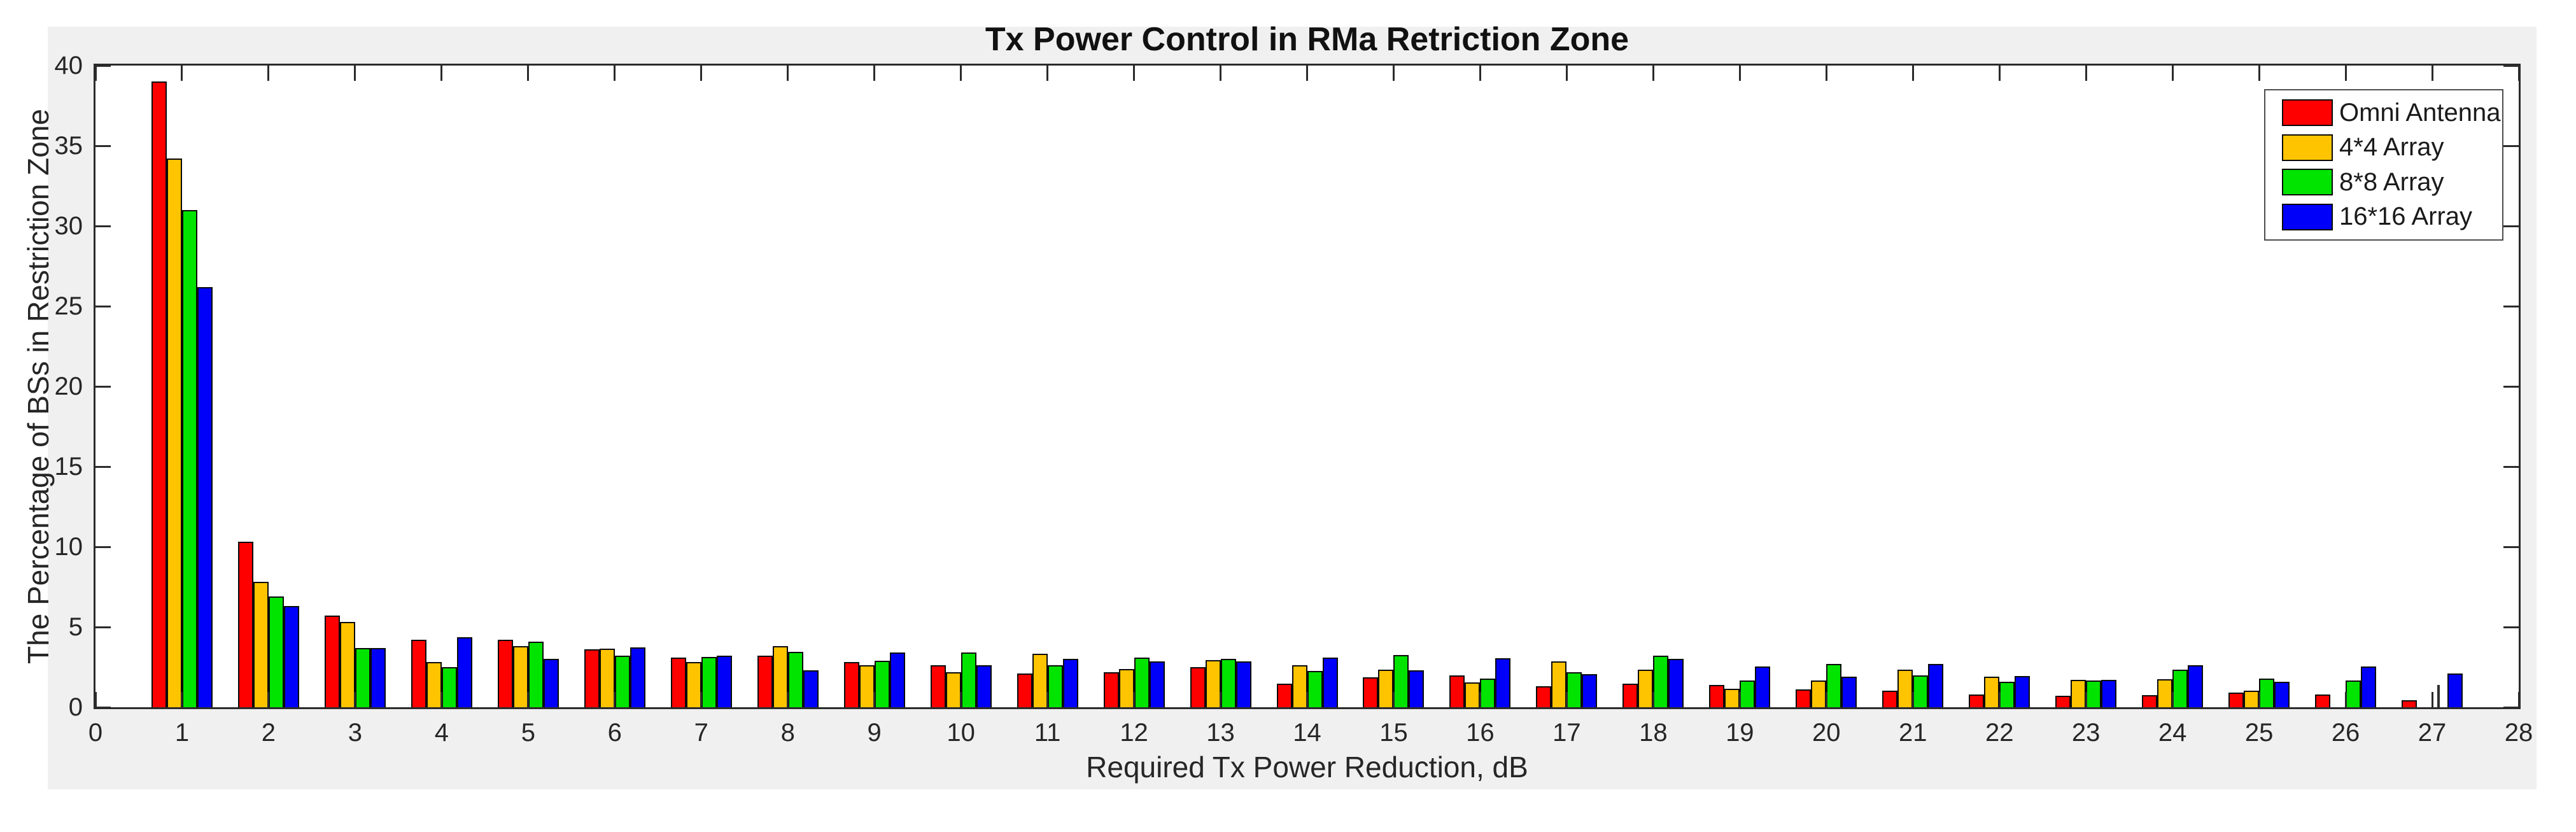 The width and height of the screenshot is (2576, 832). I want to click on chart-title: Tx Power Control in RMa Retriction Zone, so click(1307, 39).